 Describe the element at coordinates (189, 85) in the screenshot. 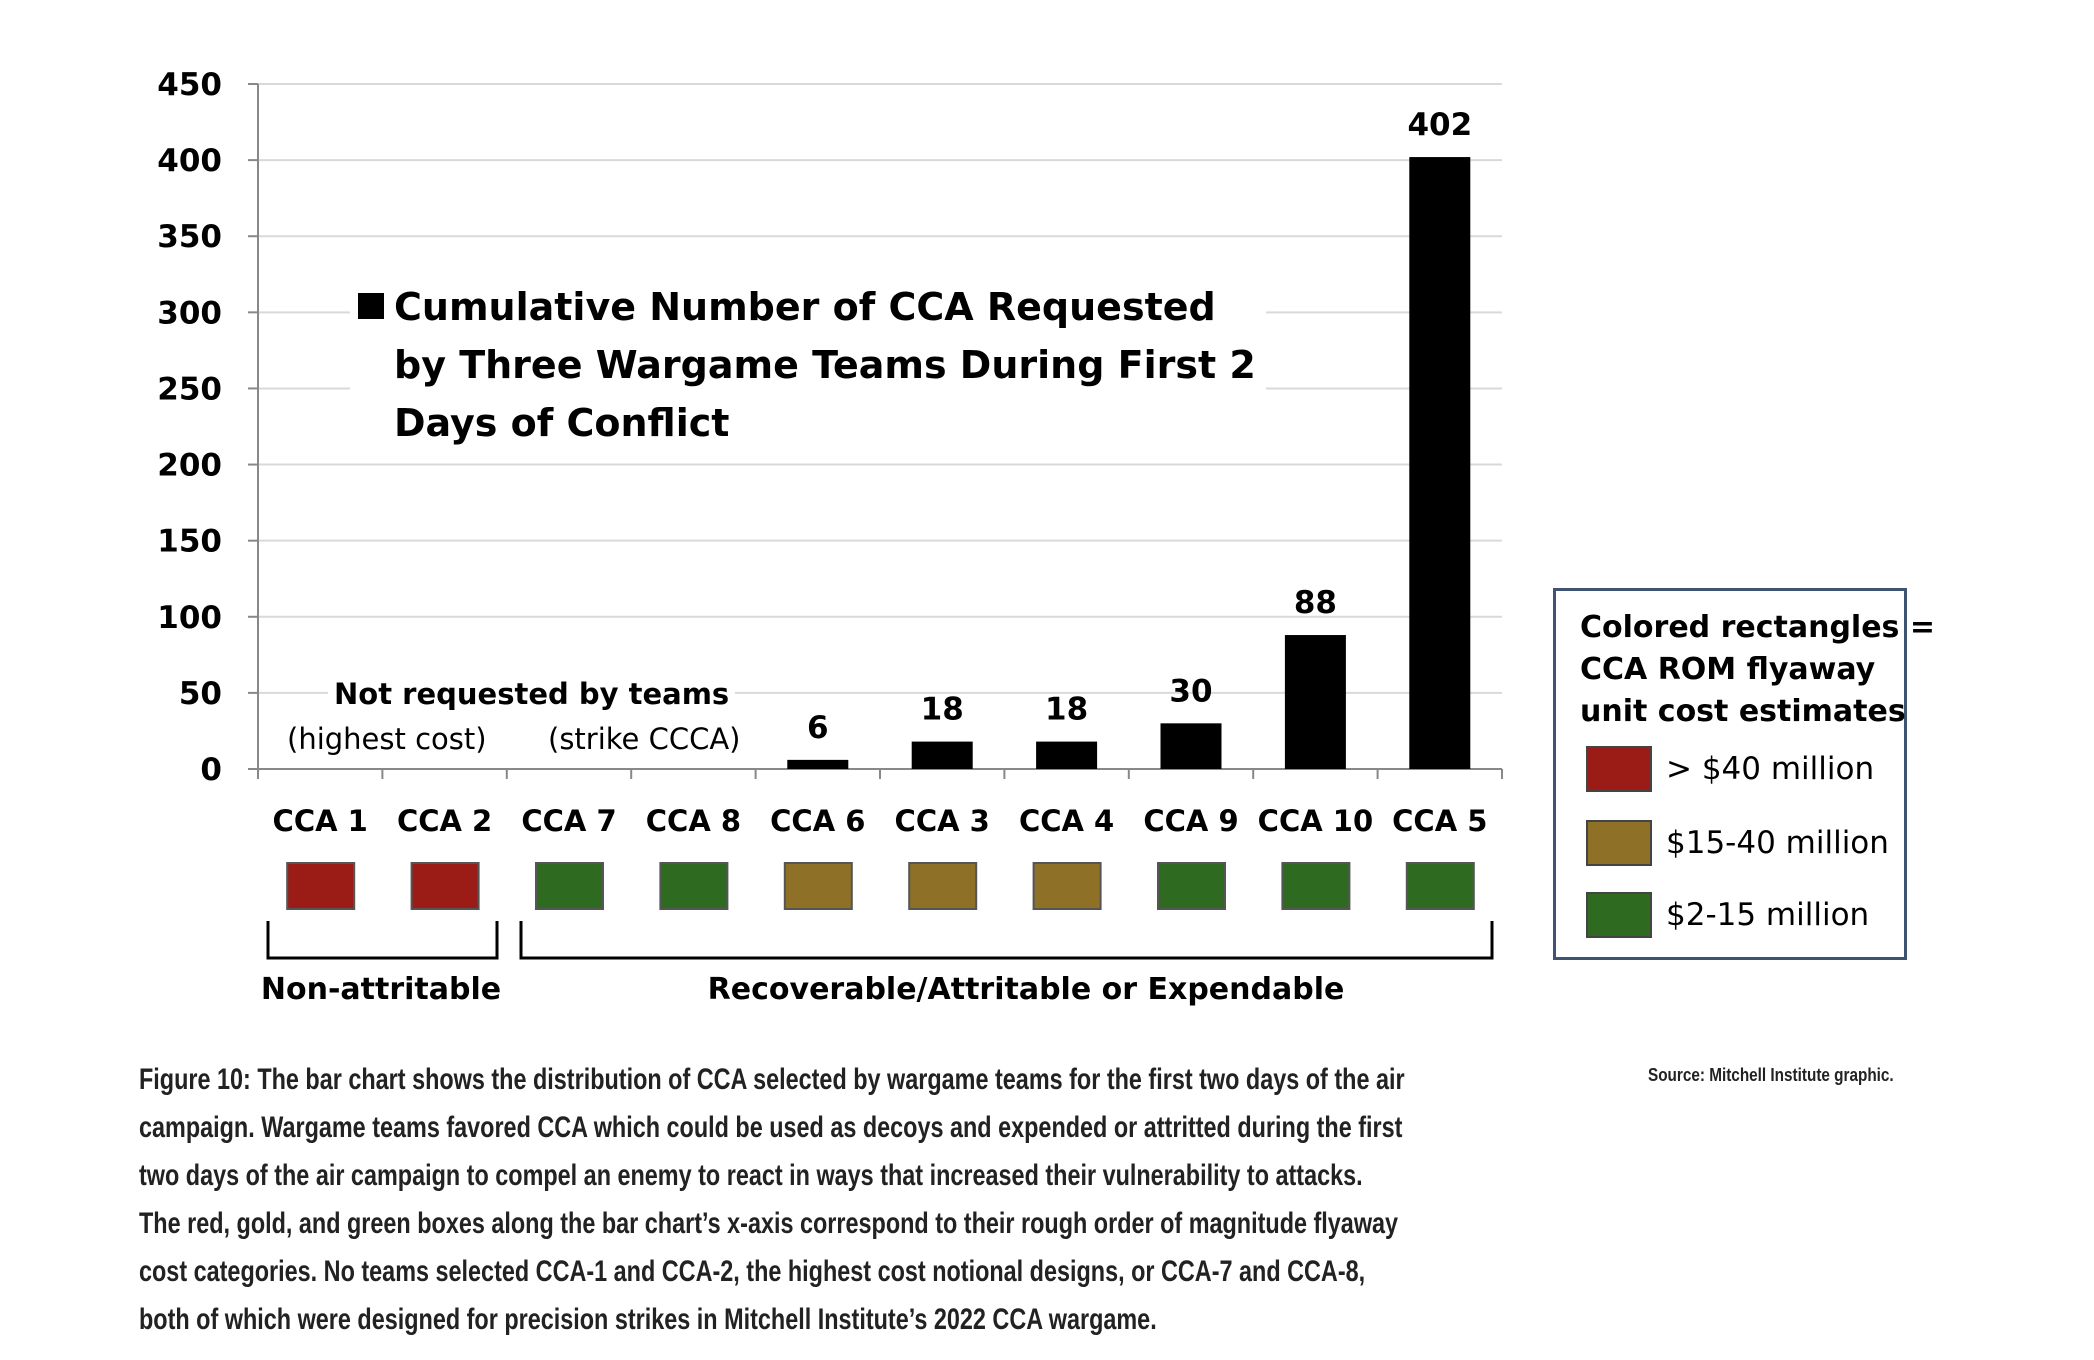

I see `y-tick-label: 450` at that location.